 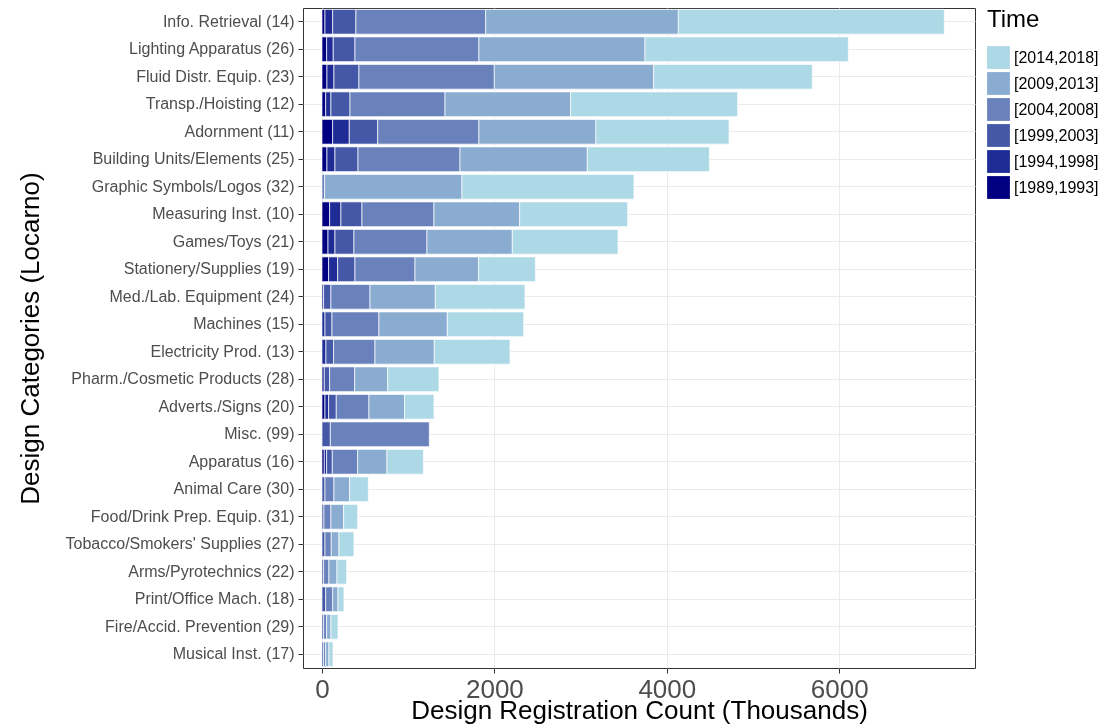 I want to click on y-tick-label: Electricity Prod. (13), so click(x=222, y=351).